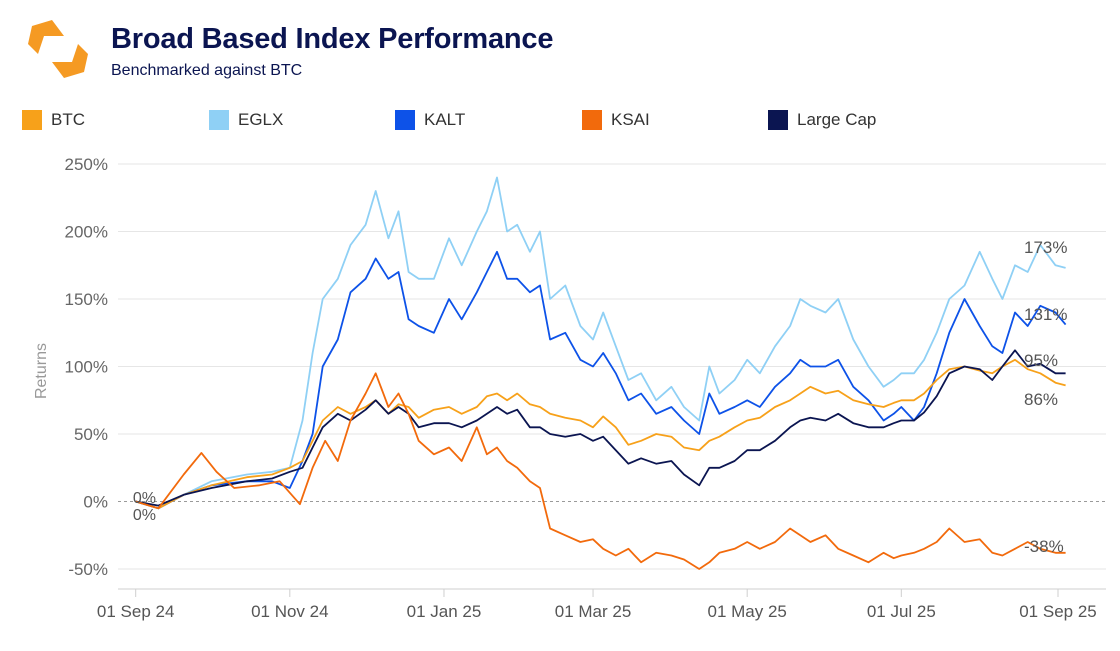 The height and width of the screenshot is (651, 1120). I want to click on y-tick-label: 0%, so click(95, 502).